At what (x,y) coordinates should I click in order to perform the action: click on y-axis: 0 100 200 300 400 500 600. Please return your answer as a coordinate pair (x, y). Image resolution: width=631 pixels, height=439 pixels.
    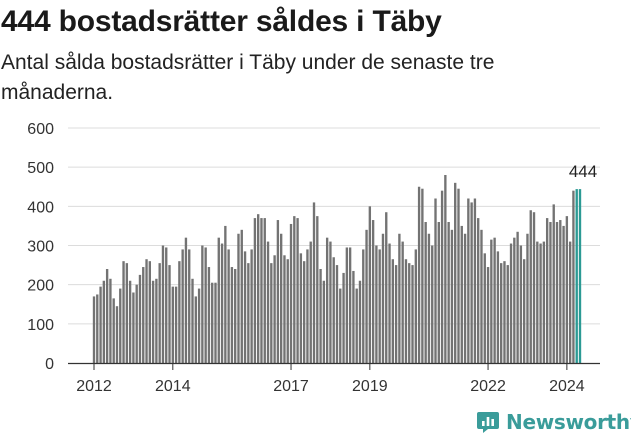
    Looking at the image, I should click on (40, 247).